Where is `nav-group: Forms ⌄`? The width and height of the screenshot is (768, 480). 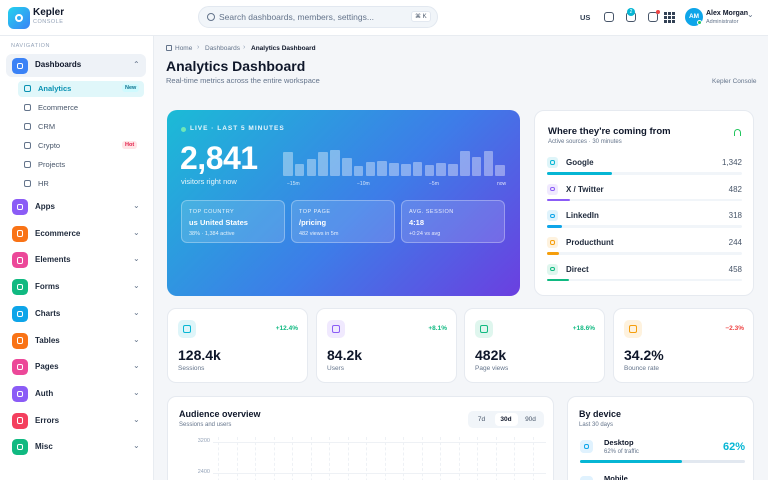
nav-group: Forms ⌄ is located at coordinates (76, 287).